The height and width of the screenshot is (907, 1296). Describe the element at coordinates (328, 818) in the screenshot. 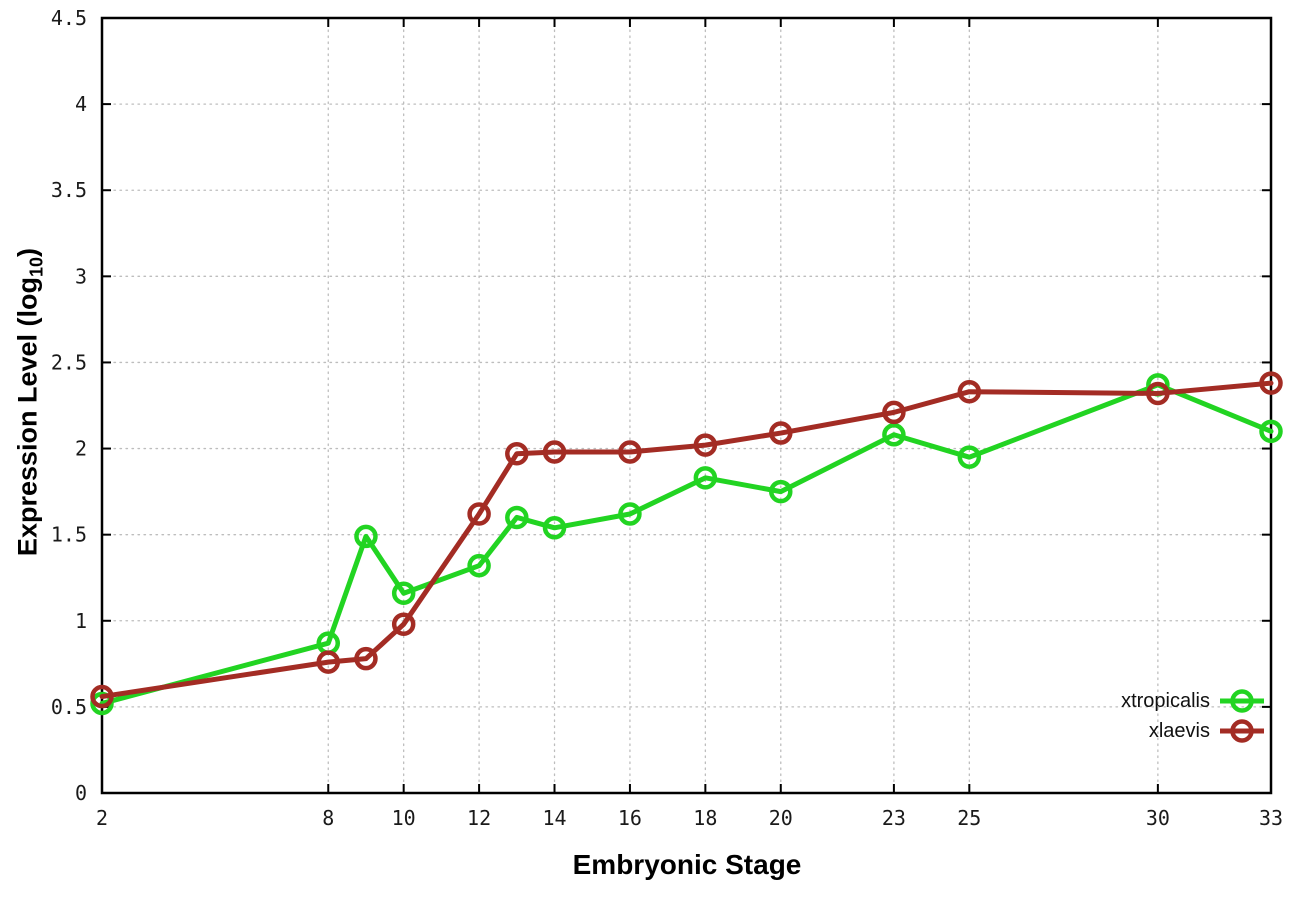

I see `x-tick-label: 8` at that location.